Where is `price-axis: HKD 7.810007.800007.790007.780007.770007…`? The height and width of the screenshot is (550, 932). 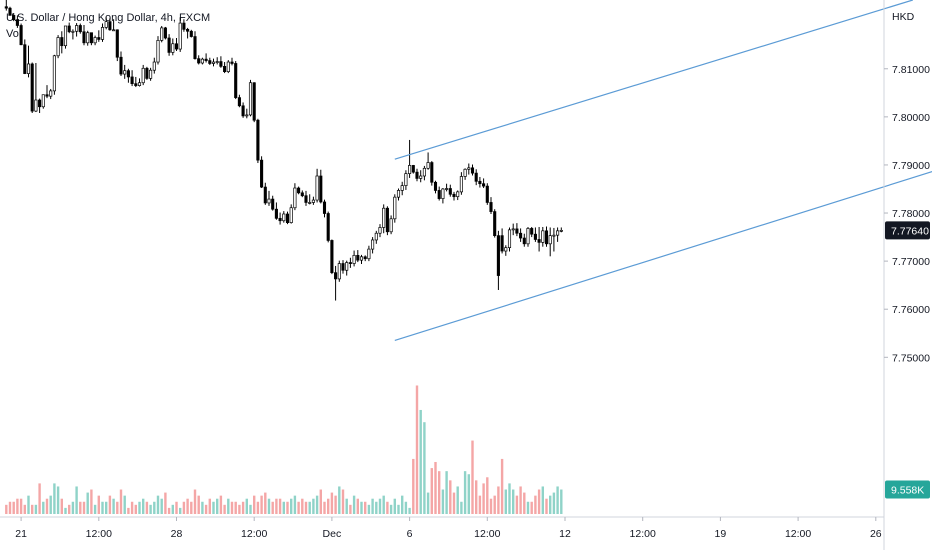 price-axis: HKD 7.810007.800007.790007.780007.770007… is located at coordinates (906, 275).